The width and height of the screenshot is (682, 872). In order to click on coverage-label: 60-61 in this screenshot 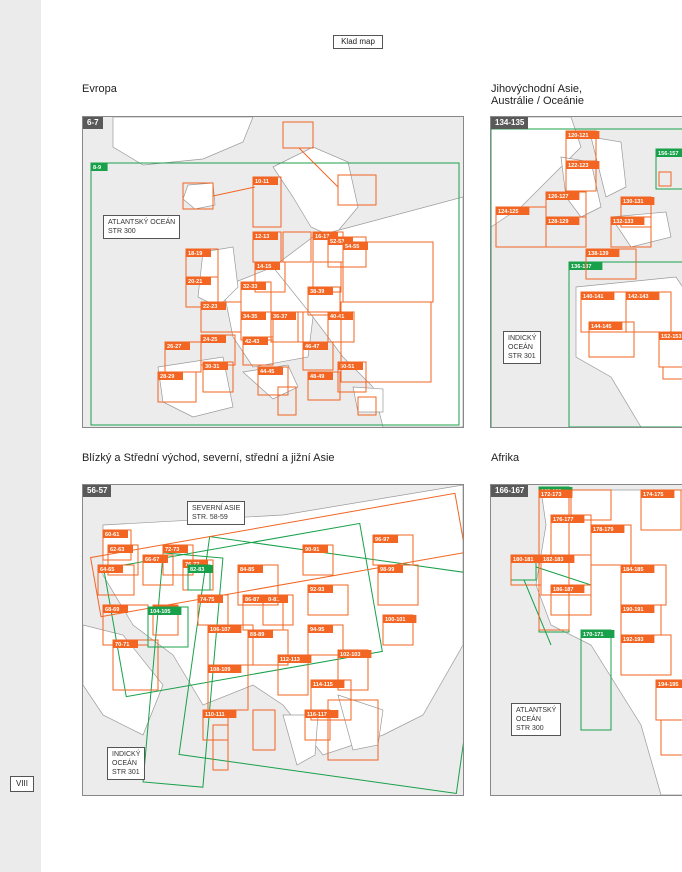, I will do `click(112, 535)`.